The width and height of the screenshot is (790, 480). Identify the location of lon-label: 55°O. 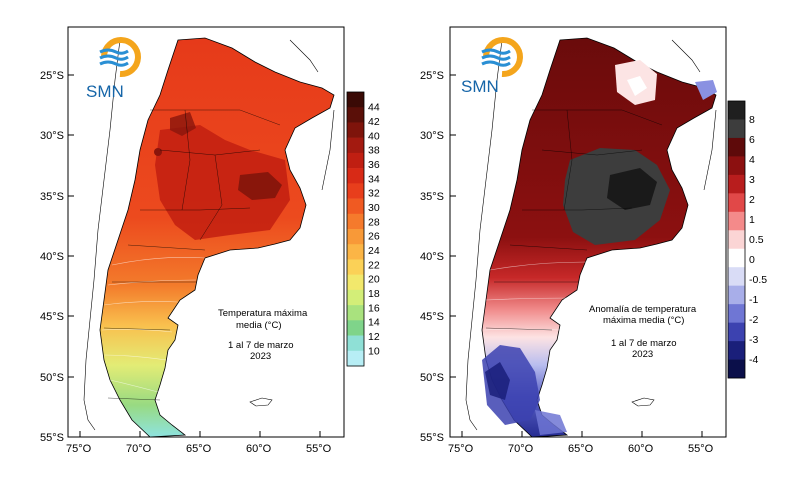
(319, 449).